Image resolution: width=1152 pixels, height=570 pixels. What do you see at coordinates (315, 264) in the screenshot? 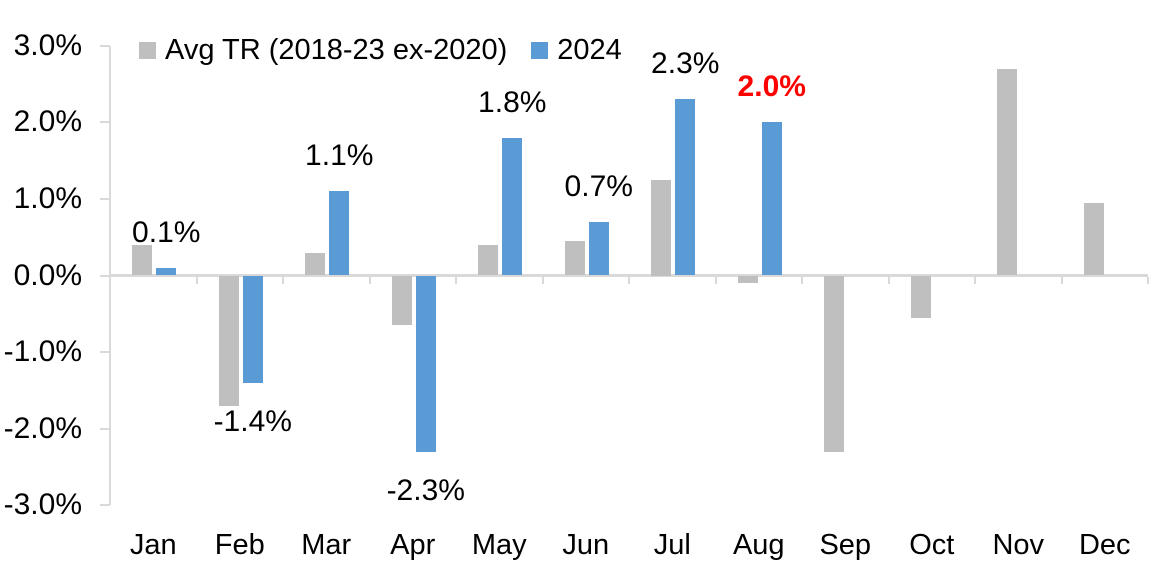
I see `bar-avg-mar` at bounding box center [315, 264].